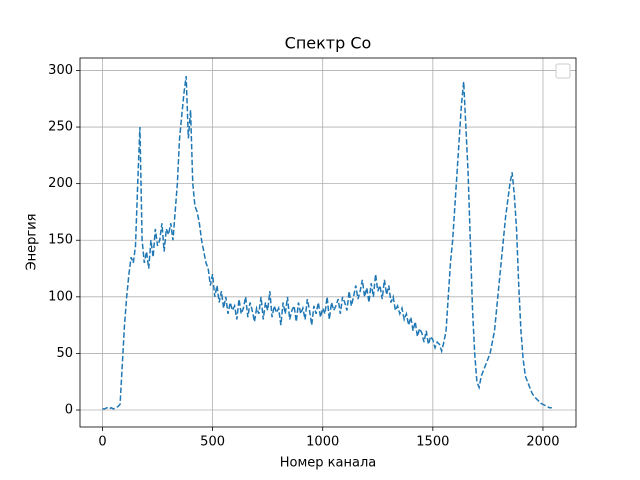 This screenshot has height=480, width=640. What do you see at coordinates (328, 43) in the screenshot?
I see `chart-title: Спектр Co` at bounding box center [328, 43].